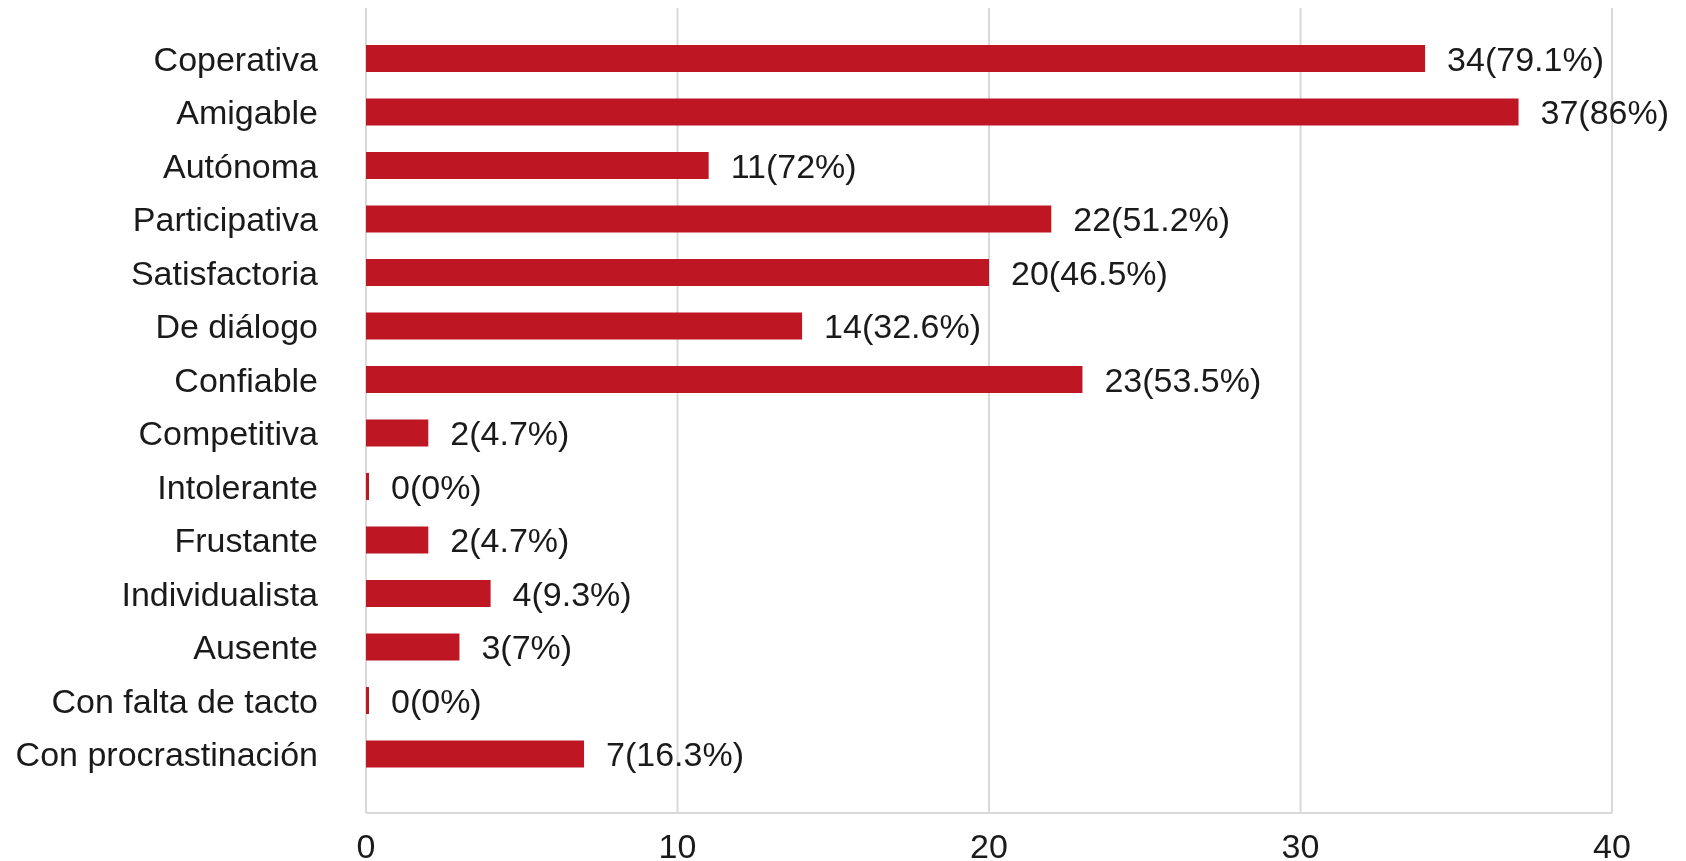 Image resolution: width=1686 pixels, height=861 pixels. I want to click on data-label: 22(51.2%), so click(1152, 219).